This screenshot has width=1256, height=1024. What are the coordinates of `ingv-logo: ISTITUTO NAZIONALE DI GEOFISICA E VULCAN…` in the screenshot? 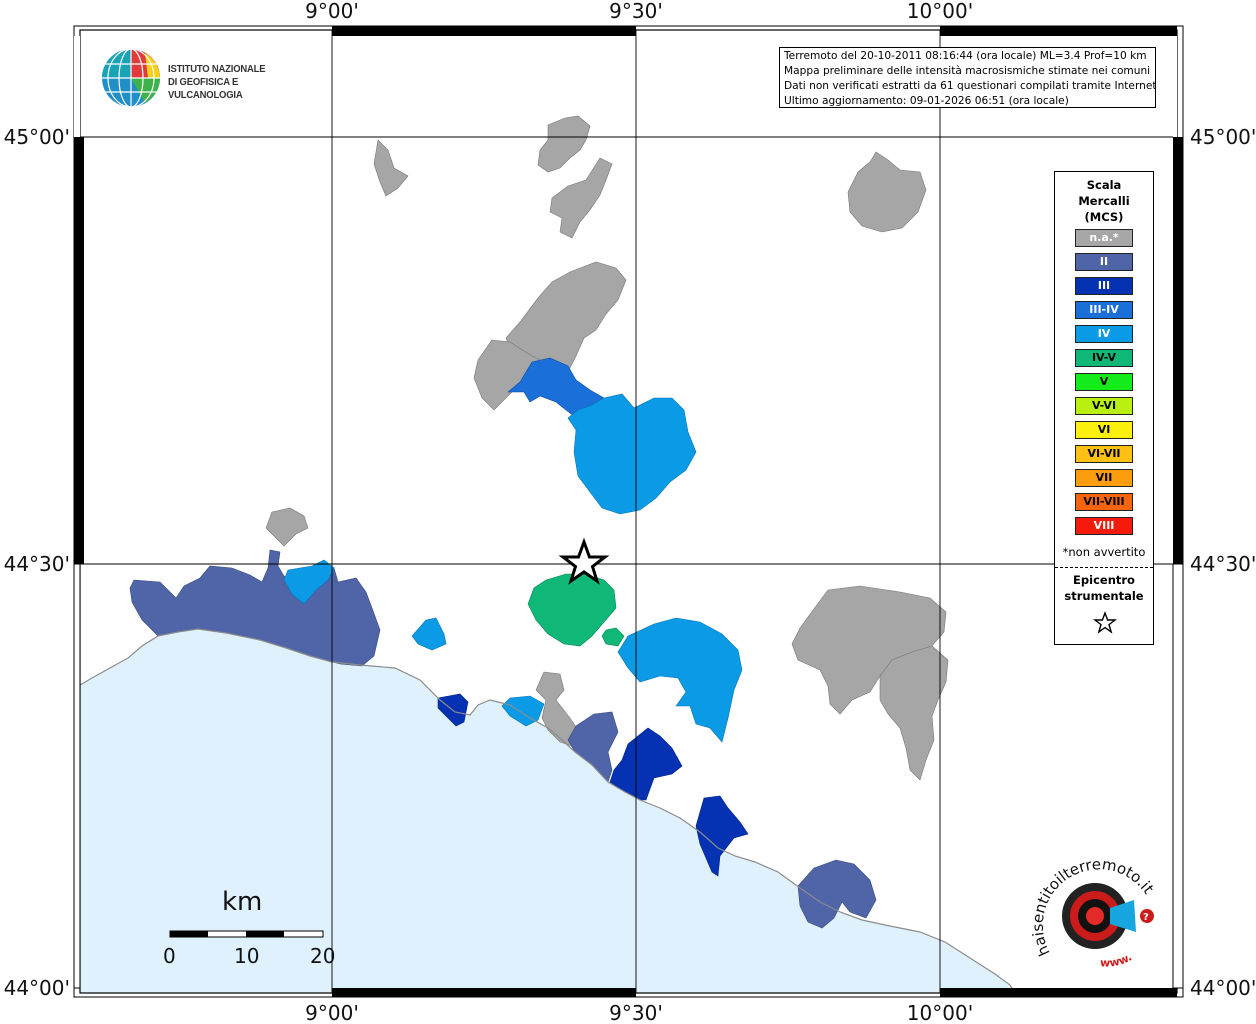 It's located at (210, 78).